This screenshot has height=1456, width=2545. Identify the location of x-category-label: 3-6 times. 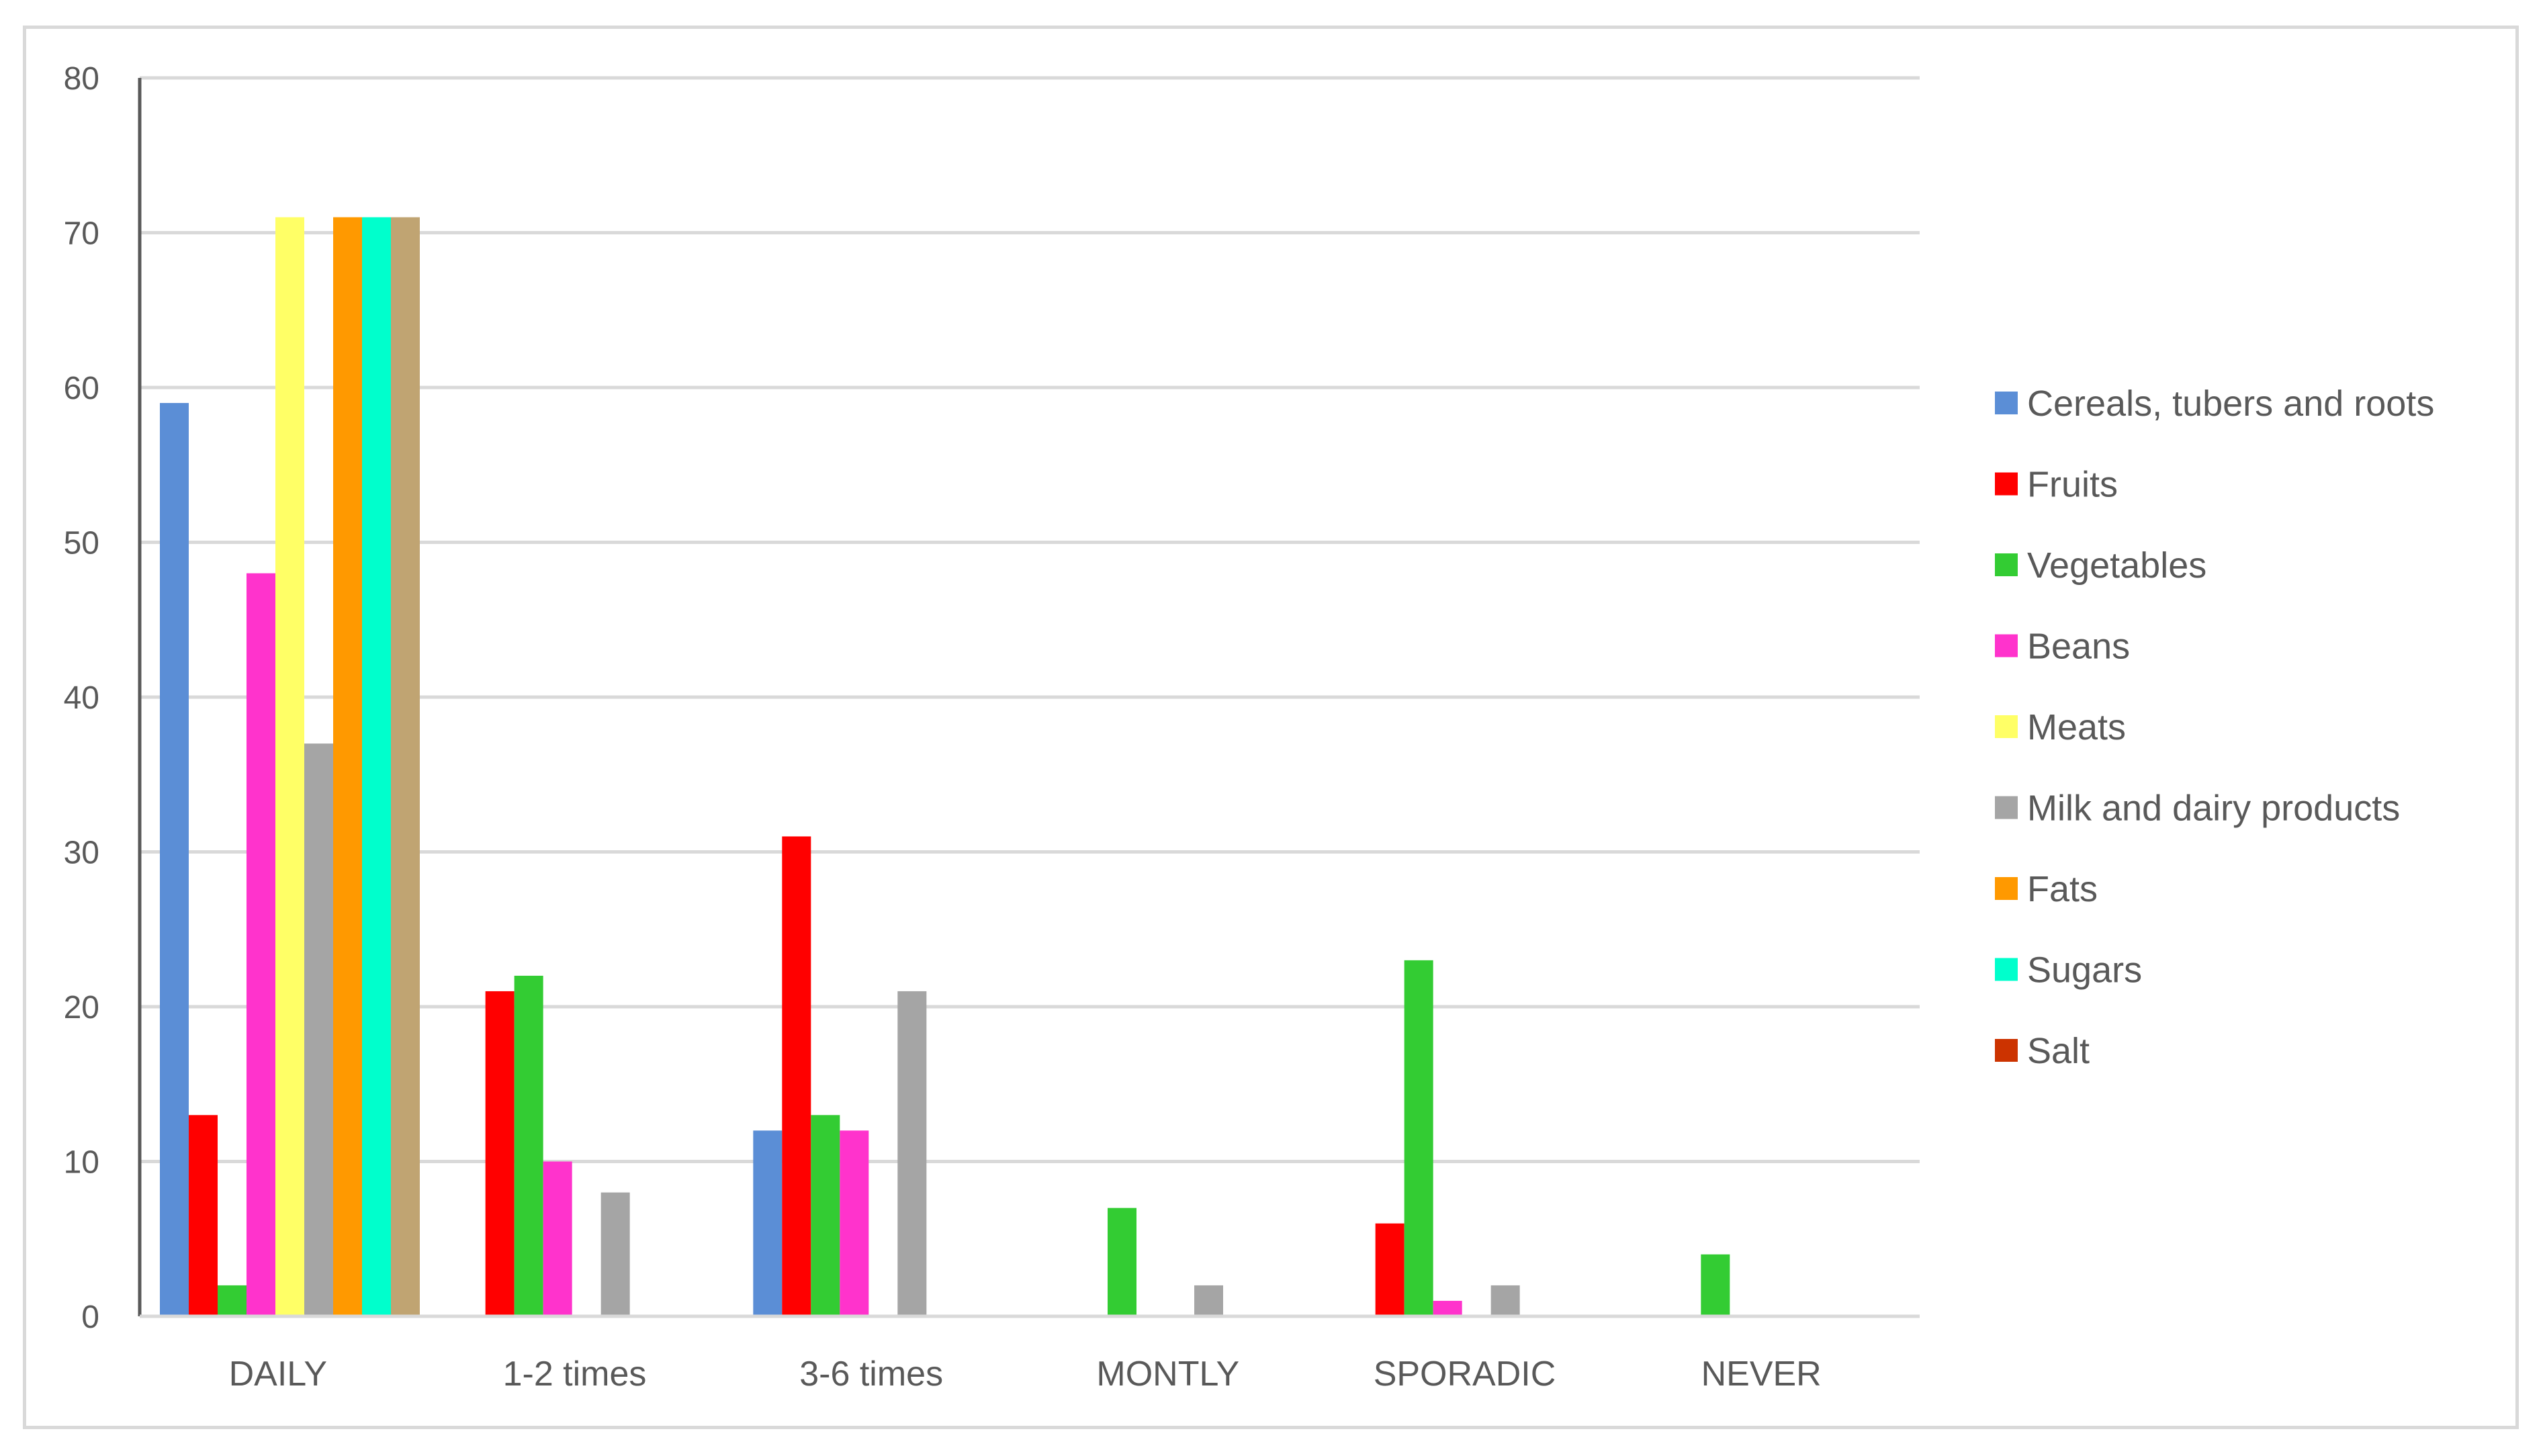
(871, 1375).